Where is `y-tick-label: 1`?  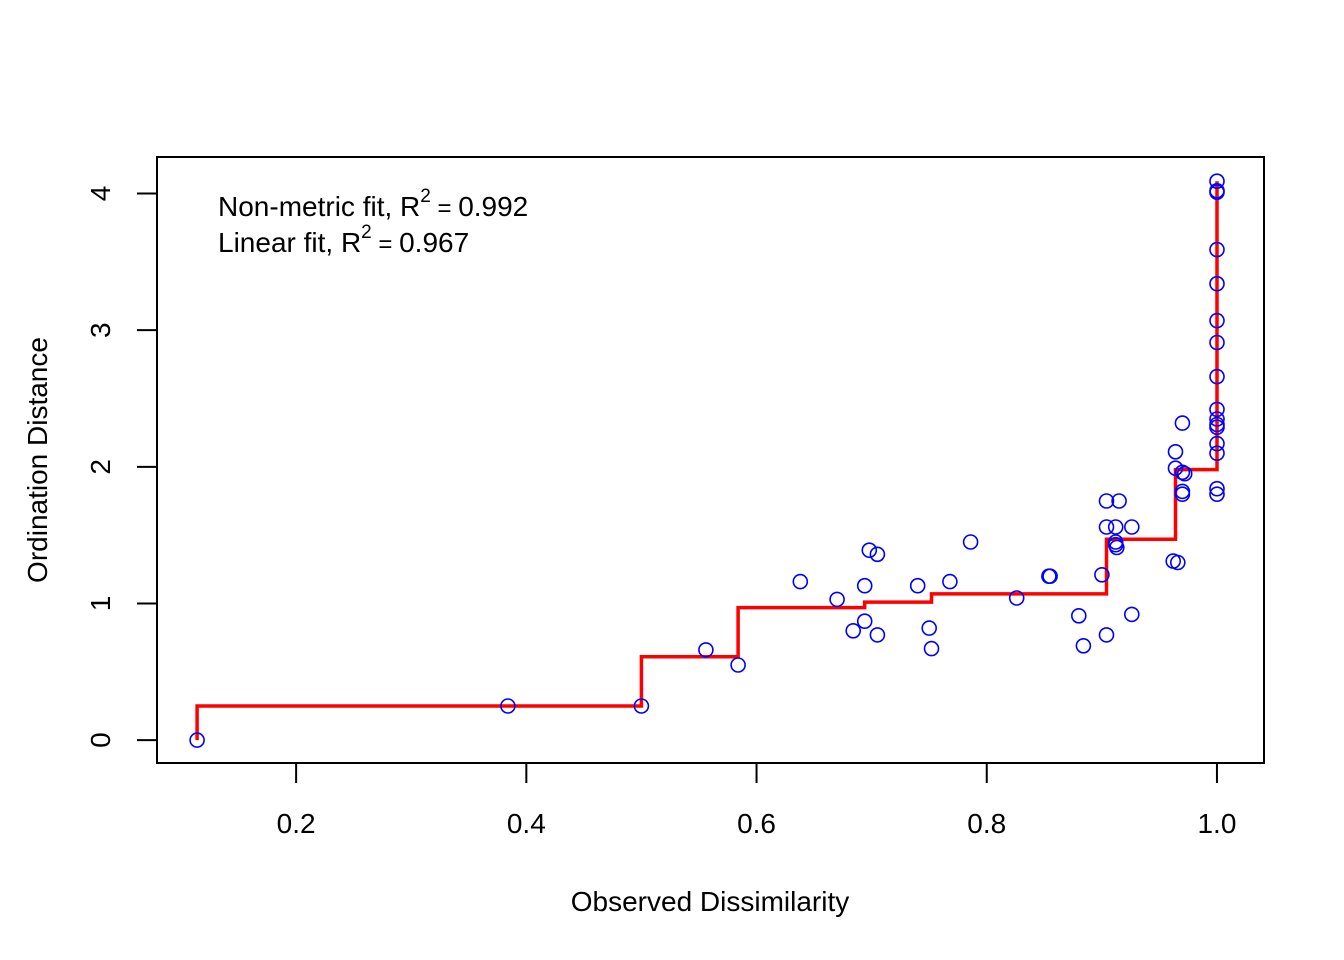 y-tick-label: 1 is located at coordinates (100, 604).